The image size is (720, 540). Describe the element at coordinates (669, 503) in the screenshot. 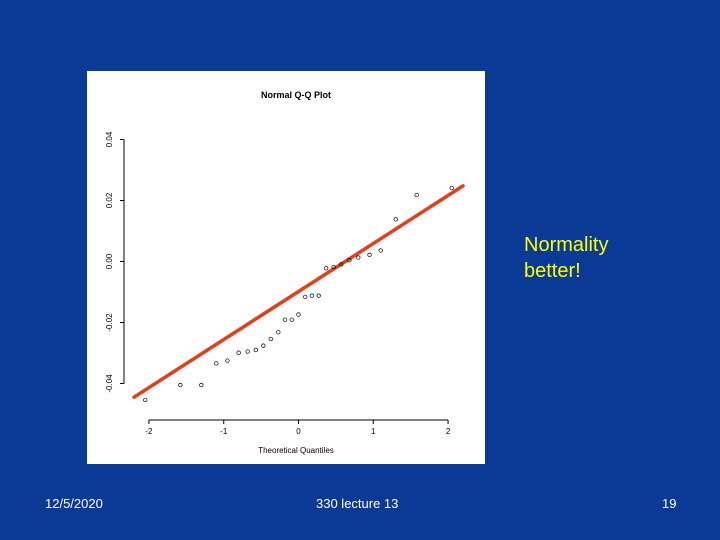

I see `footer-page-number: 19` at that location.